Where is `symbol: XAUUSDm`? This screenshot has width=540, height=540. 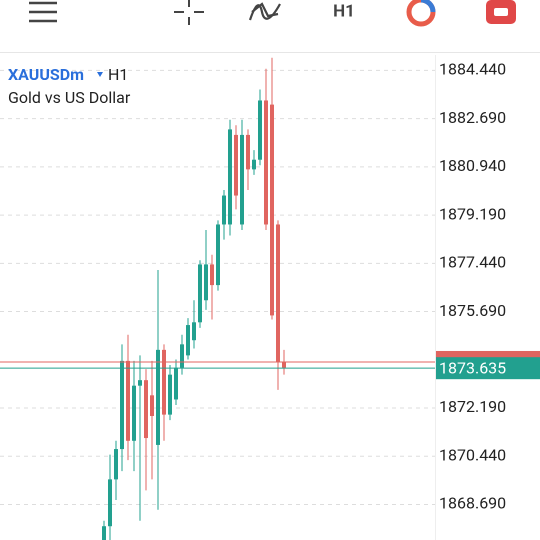
symbol: XAUUSDm is located at coordinates (46, 74).